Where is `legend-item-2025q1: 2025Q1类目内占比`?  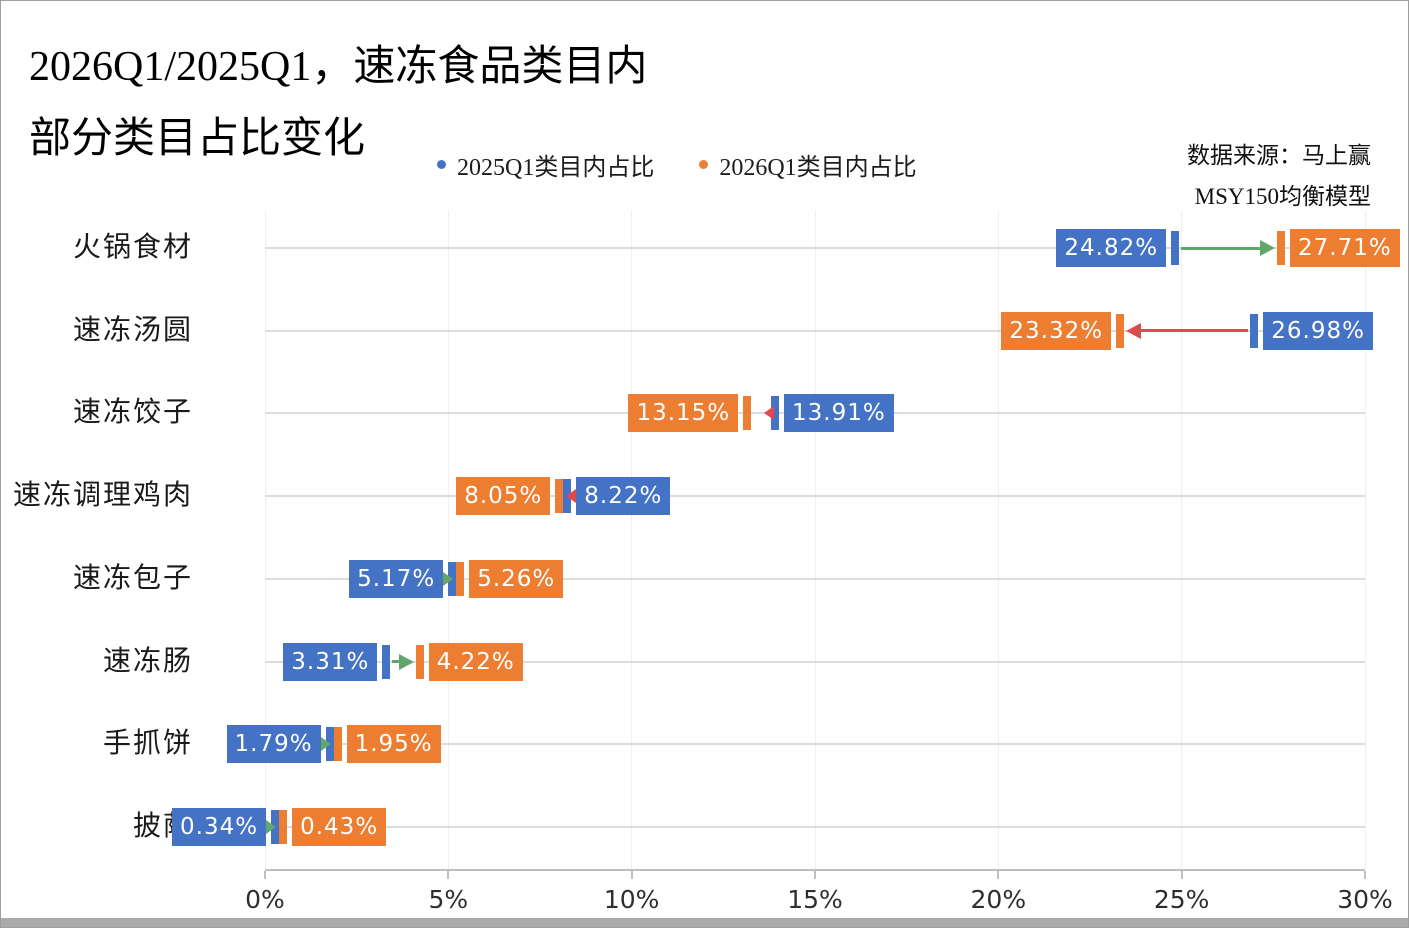 legend-item-2025q1: 2025Q1类目内占比 is located at coordinates (545, 164).